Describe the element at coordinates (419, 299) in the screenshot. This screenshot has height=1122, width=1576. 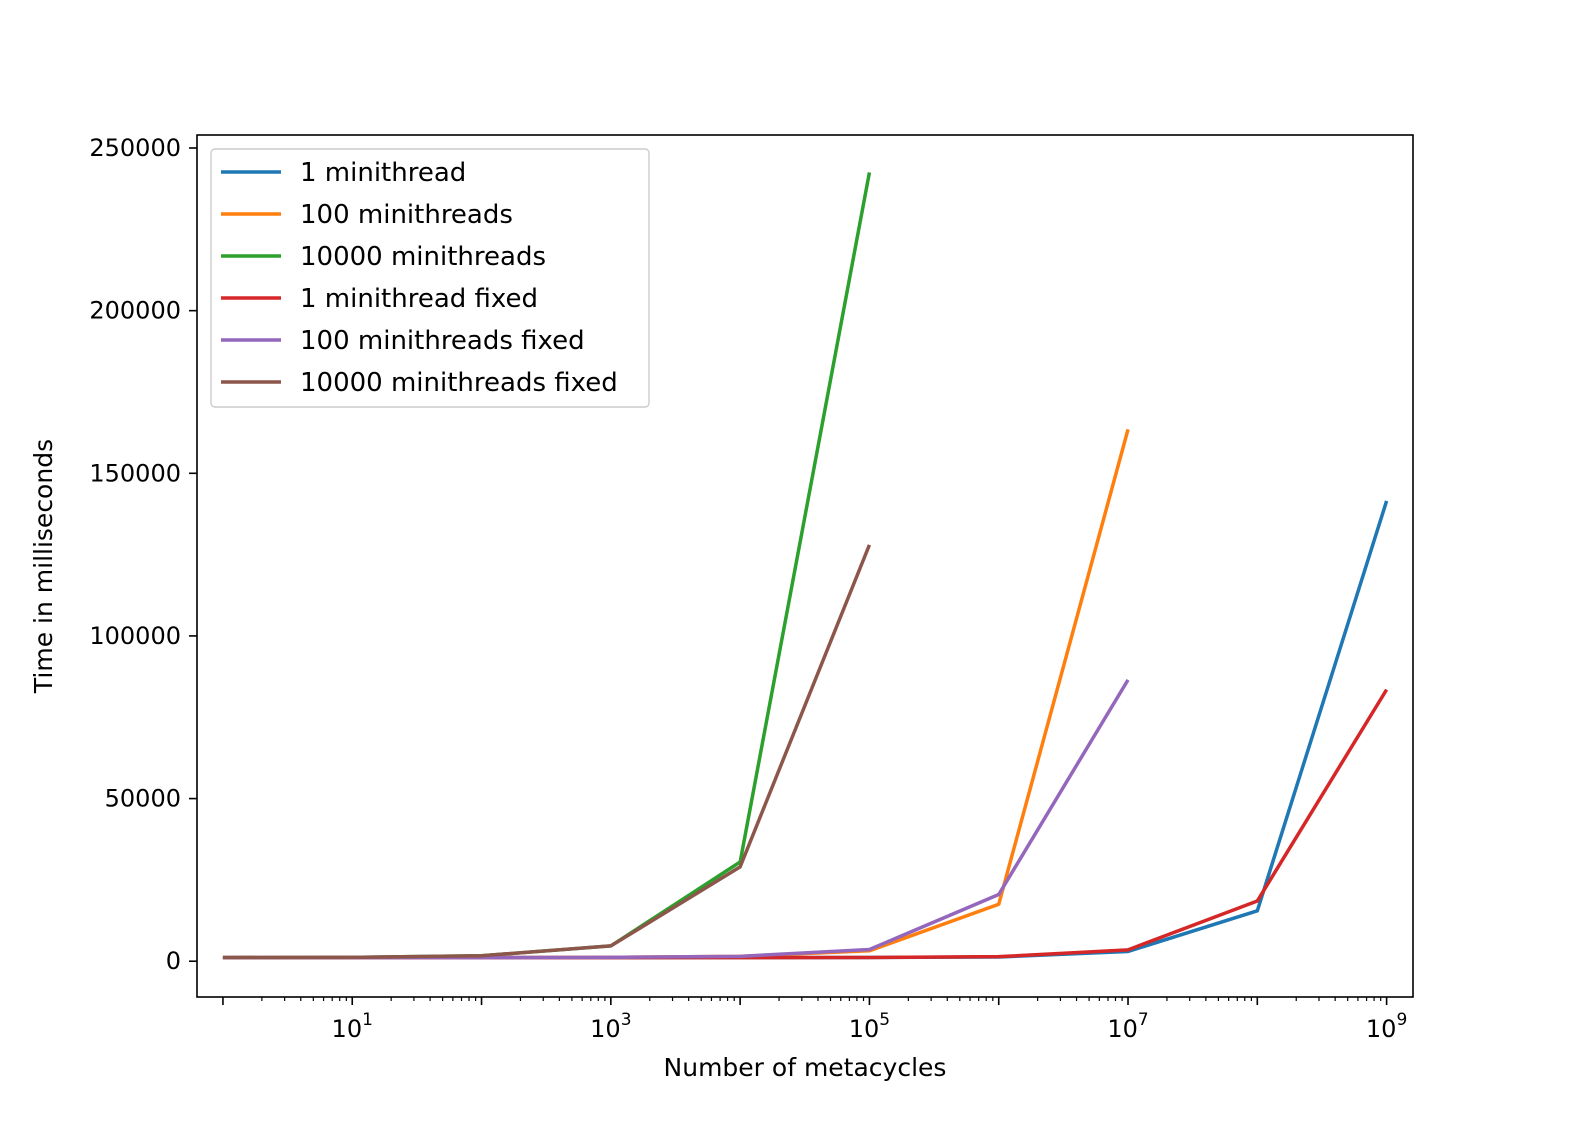
I see `legend-label-3: 1 minithread fixed` at that location.